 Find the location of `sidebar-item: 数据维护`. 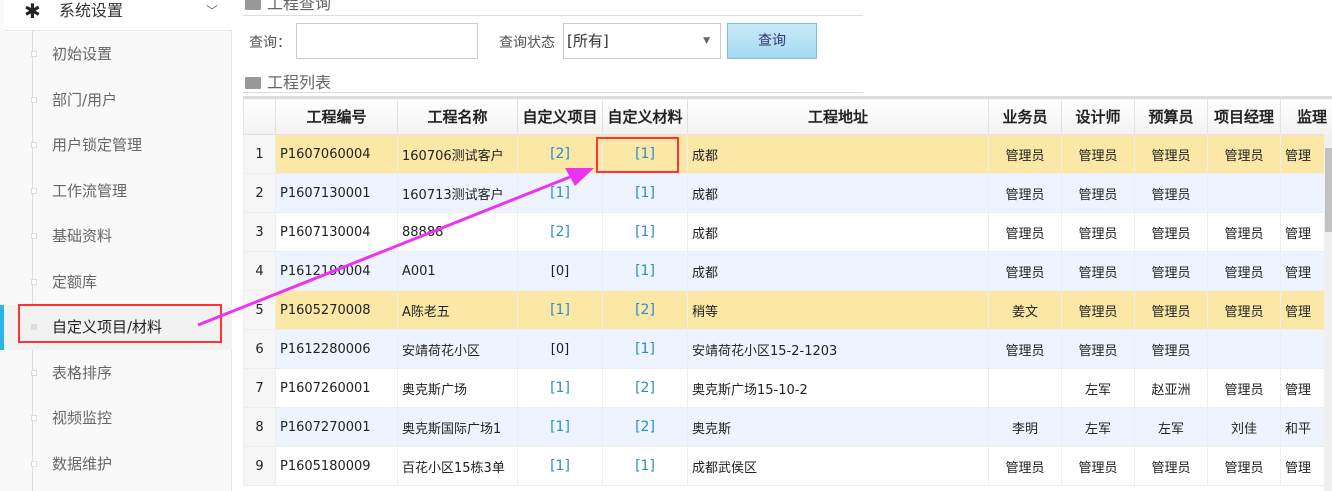

sidebar-item: 数据维护 is located at coordinates (118, 464).